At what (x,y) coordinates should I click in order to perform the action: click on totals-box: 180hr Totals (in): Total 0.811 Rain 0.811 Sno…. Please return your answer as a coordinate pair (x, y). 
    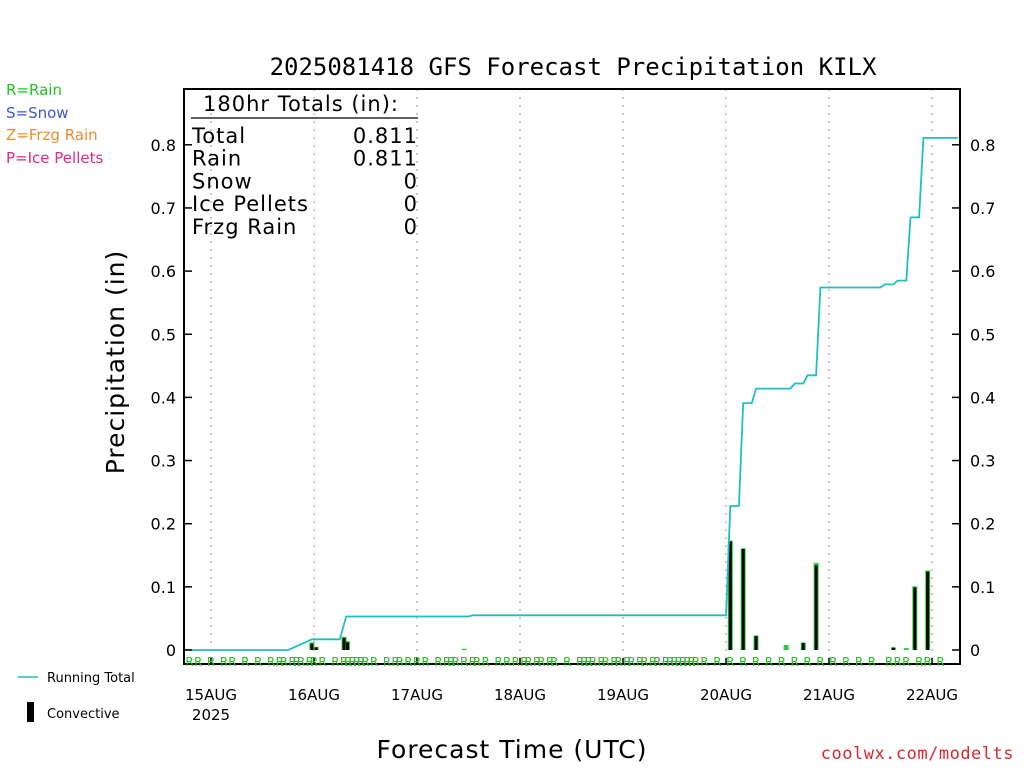
    Looking at the image, I should click on (304, 165).